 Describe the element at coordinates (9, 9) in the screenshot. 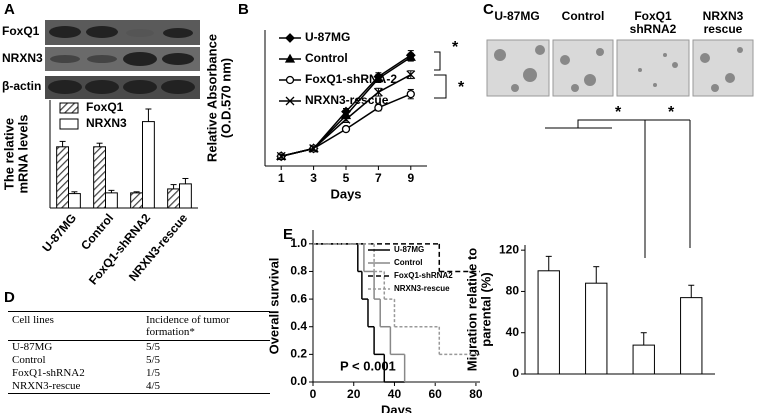

I see `panel-label: A` at that location.